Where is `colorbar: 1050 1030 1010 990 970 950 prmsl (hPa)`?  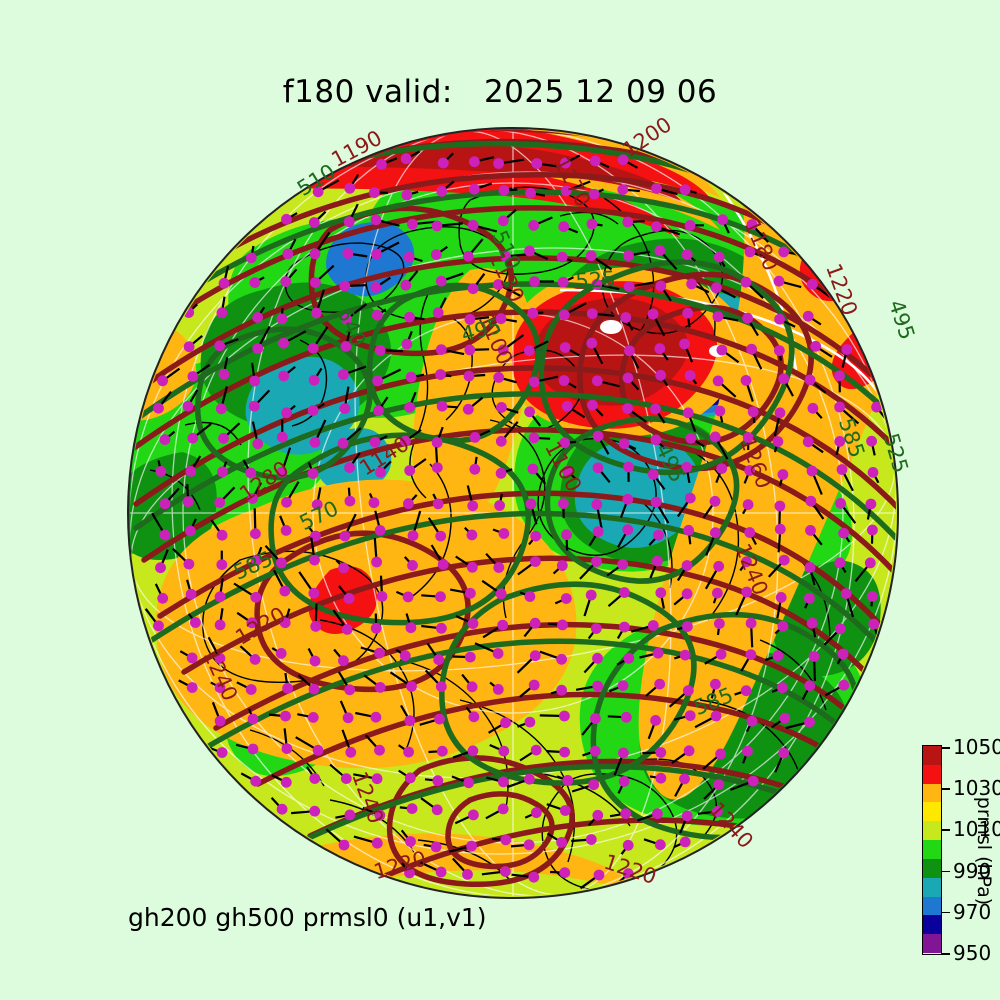 colorbar: 1050 1030 1010 990 970 950 prmsl (hPa) is located at coordinates (961, 850).